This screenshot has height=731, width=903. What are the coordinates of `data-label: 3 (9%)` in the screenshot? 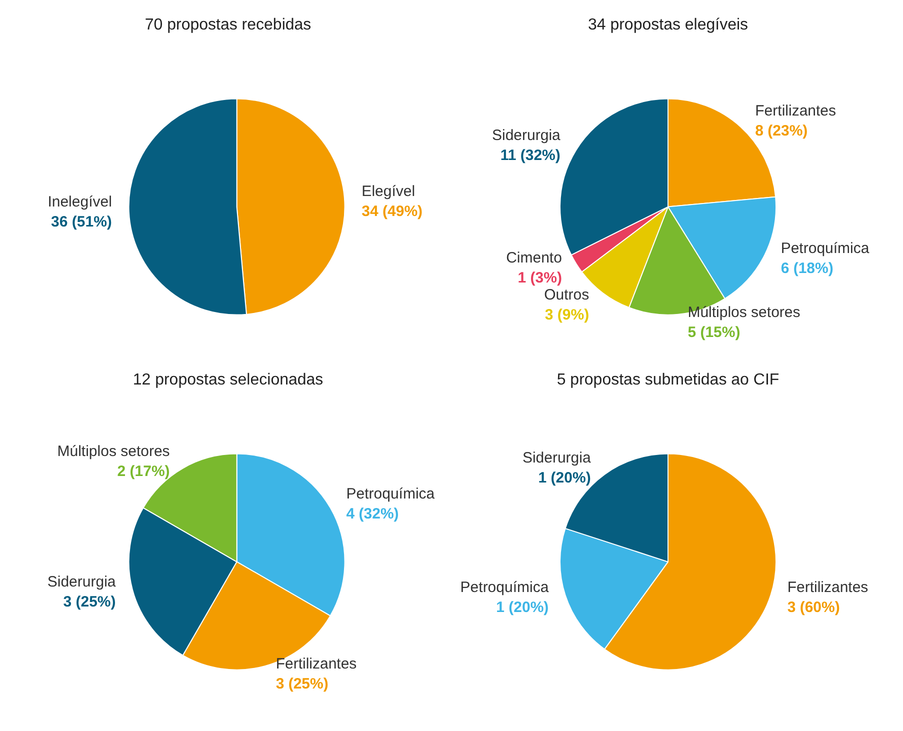 It's located at (567, 315).